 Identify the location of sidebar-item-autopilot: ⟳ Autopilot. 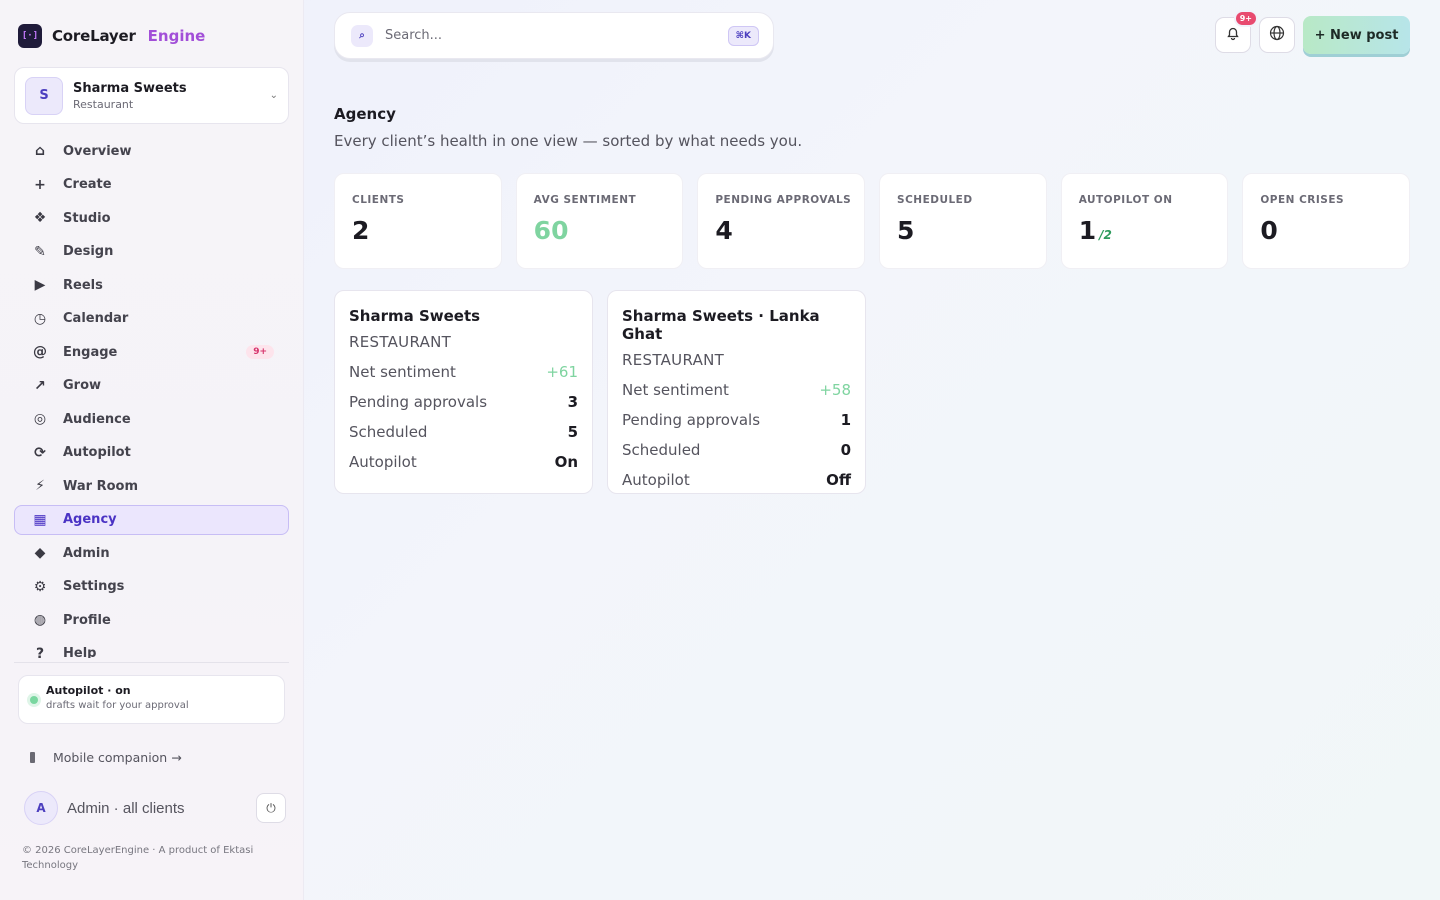
(151, 453).